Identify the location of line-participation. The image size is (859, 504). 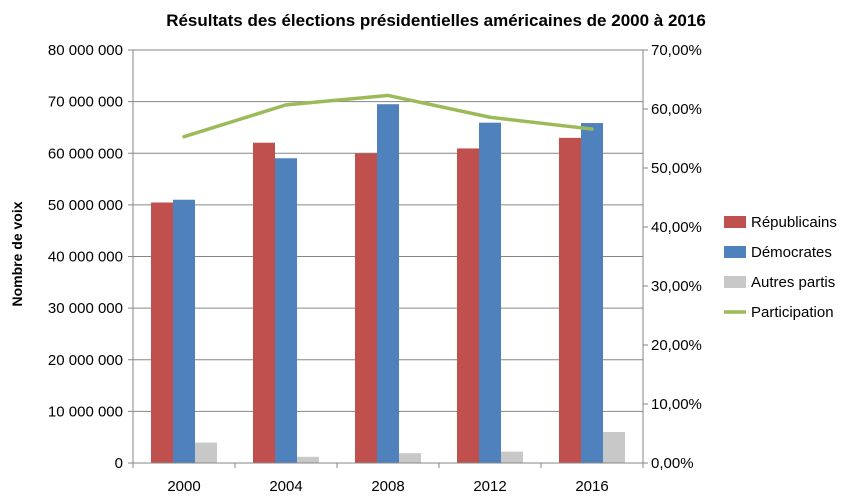
(388, 116).